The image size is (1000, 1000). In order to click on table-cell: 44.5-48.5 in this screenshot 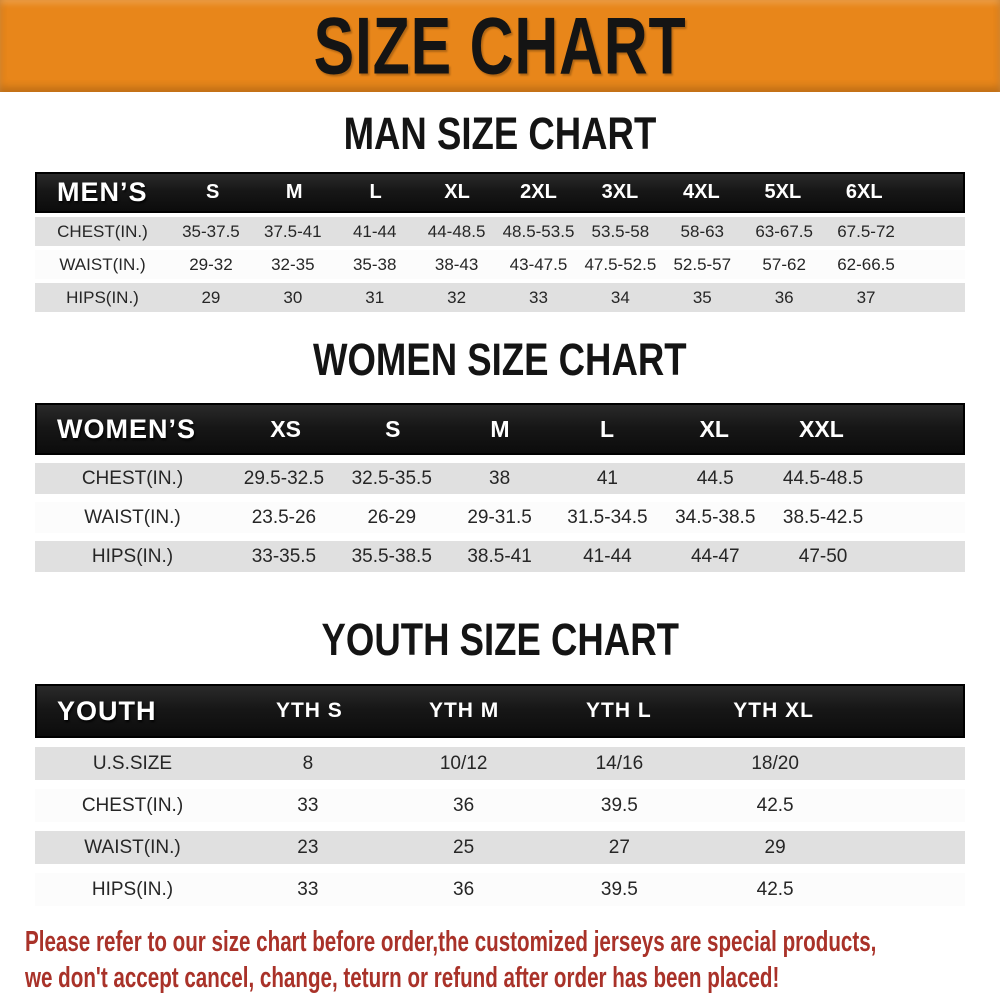, I will do `click(823, 478)`.